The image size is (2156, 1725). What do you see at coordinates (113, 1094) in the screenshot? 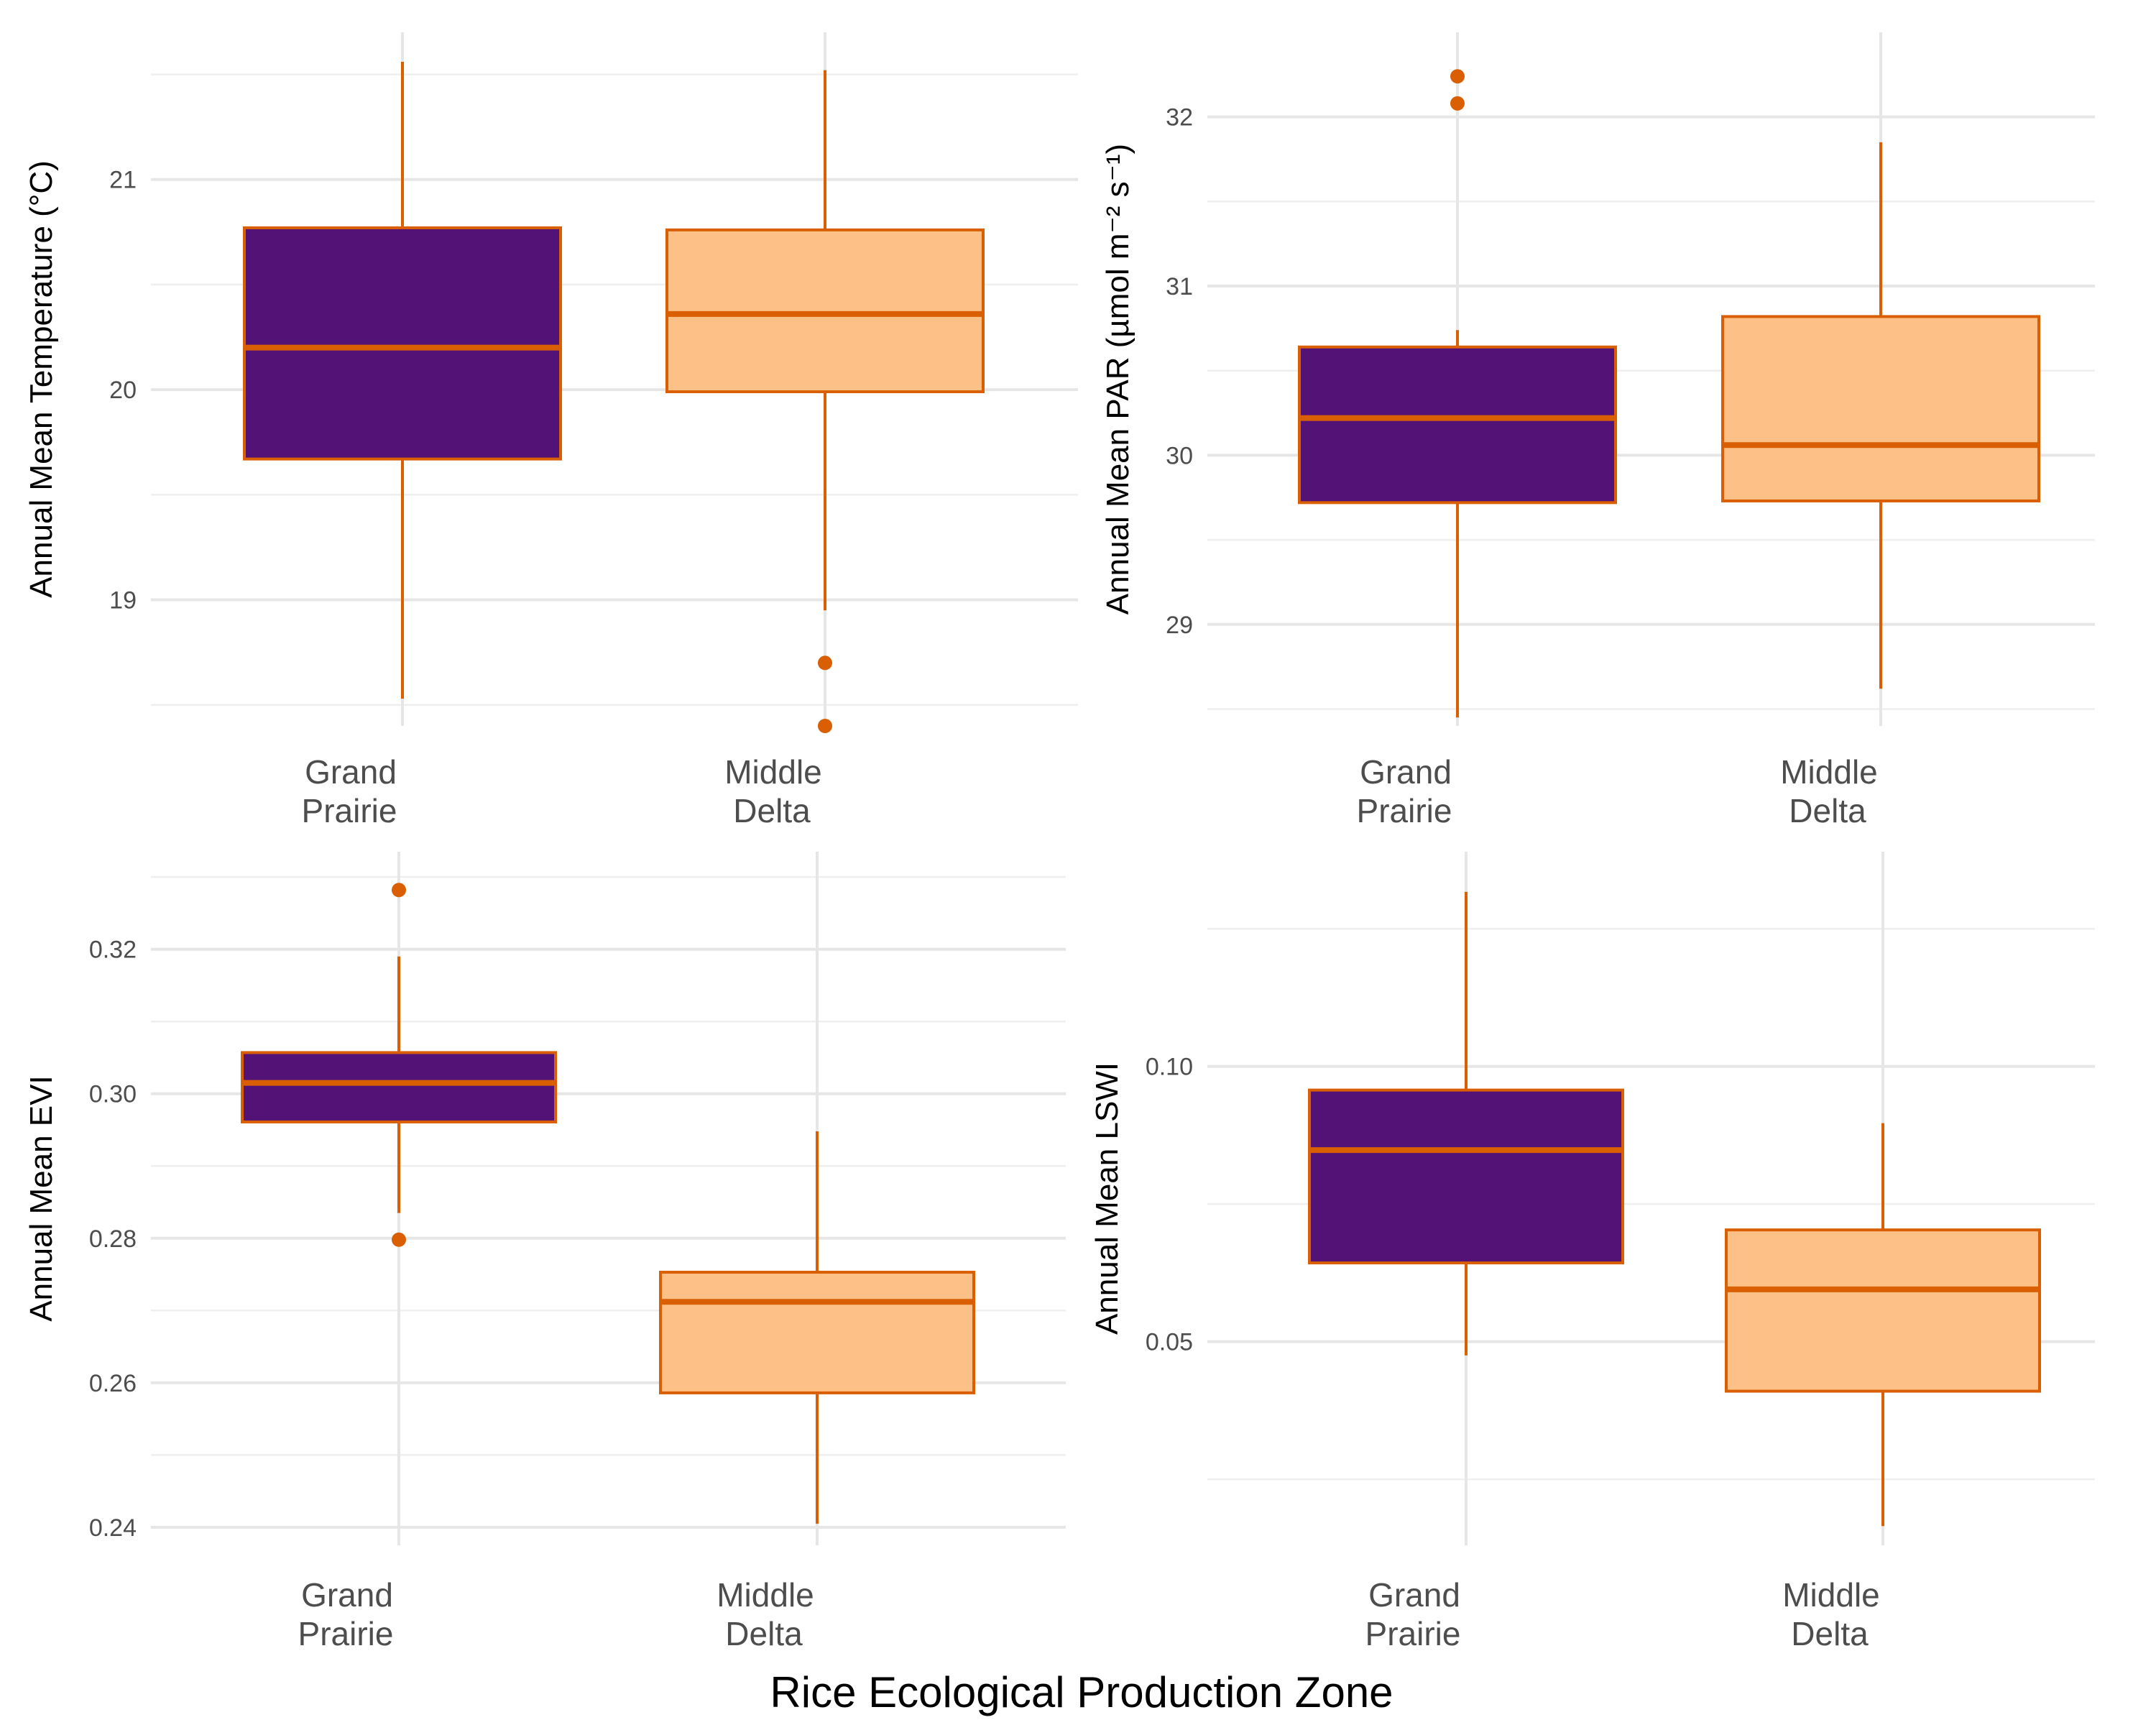
I see `y-tick-label: 0.30` at bounding box center [113, 1094].